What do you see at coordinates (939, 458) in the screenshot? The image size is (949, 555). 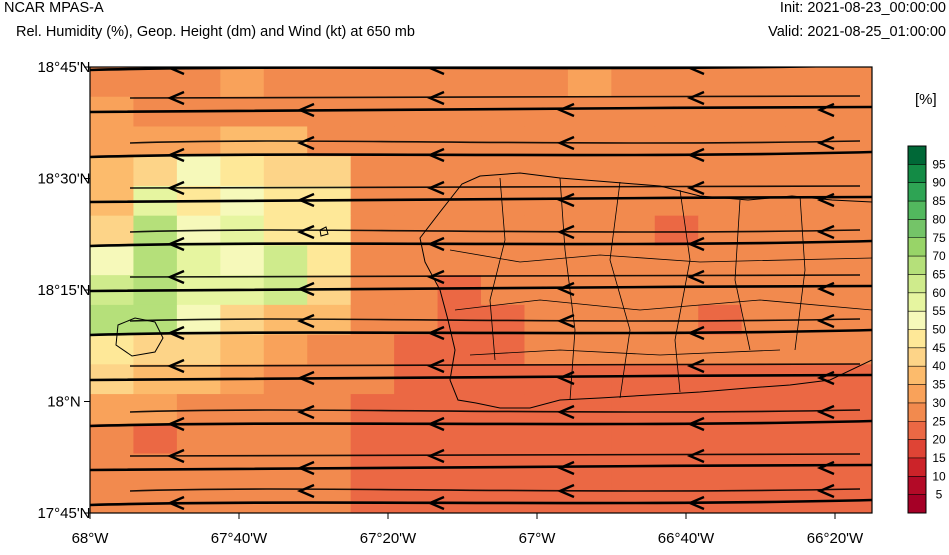 I see `colorbar-label: 15` at bounding box center [939, 458].